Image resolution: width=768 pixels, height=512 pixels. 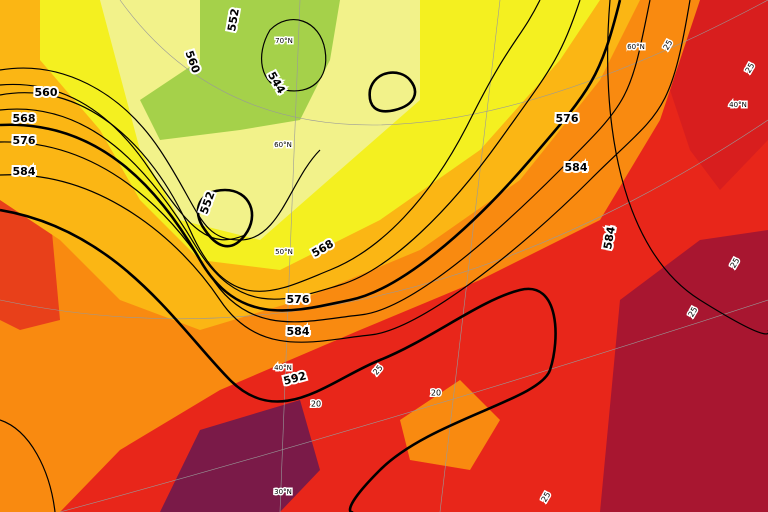 I want to click on latitude-label: 70°N, so click(x=284, y=41).